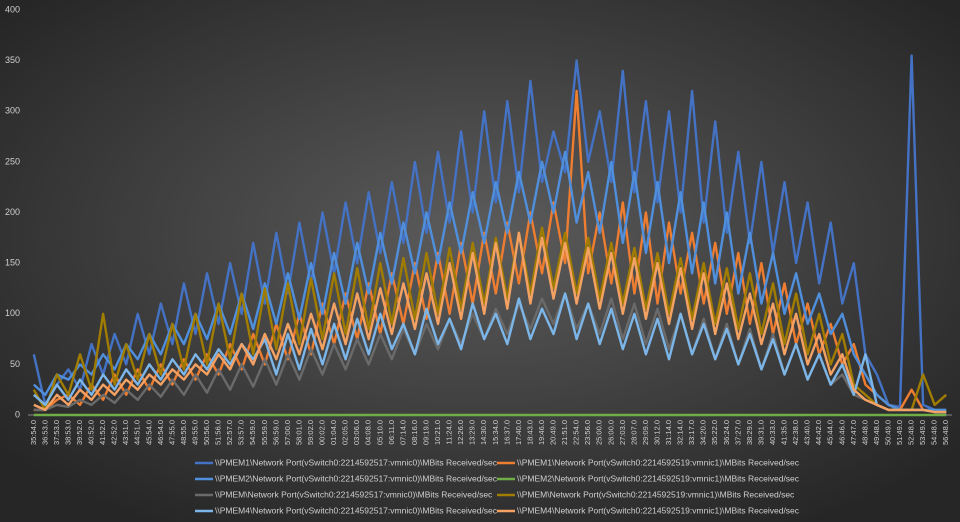 The image size is (960, 522). I want to click on y-tick-label: 200, so click(12, 212).